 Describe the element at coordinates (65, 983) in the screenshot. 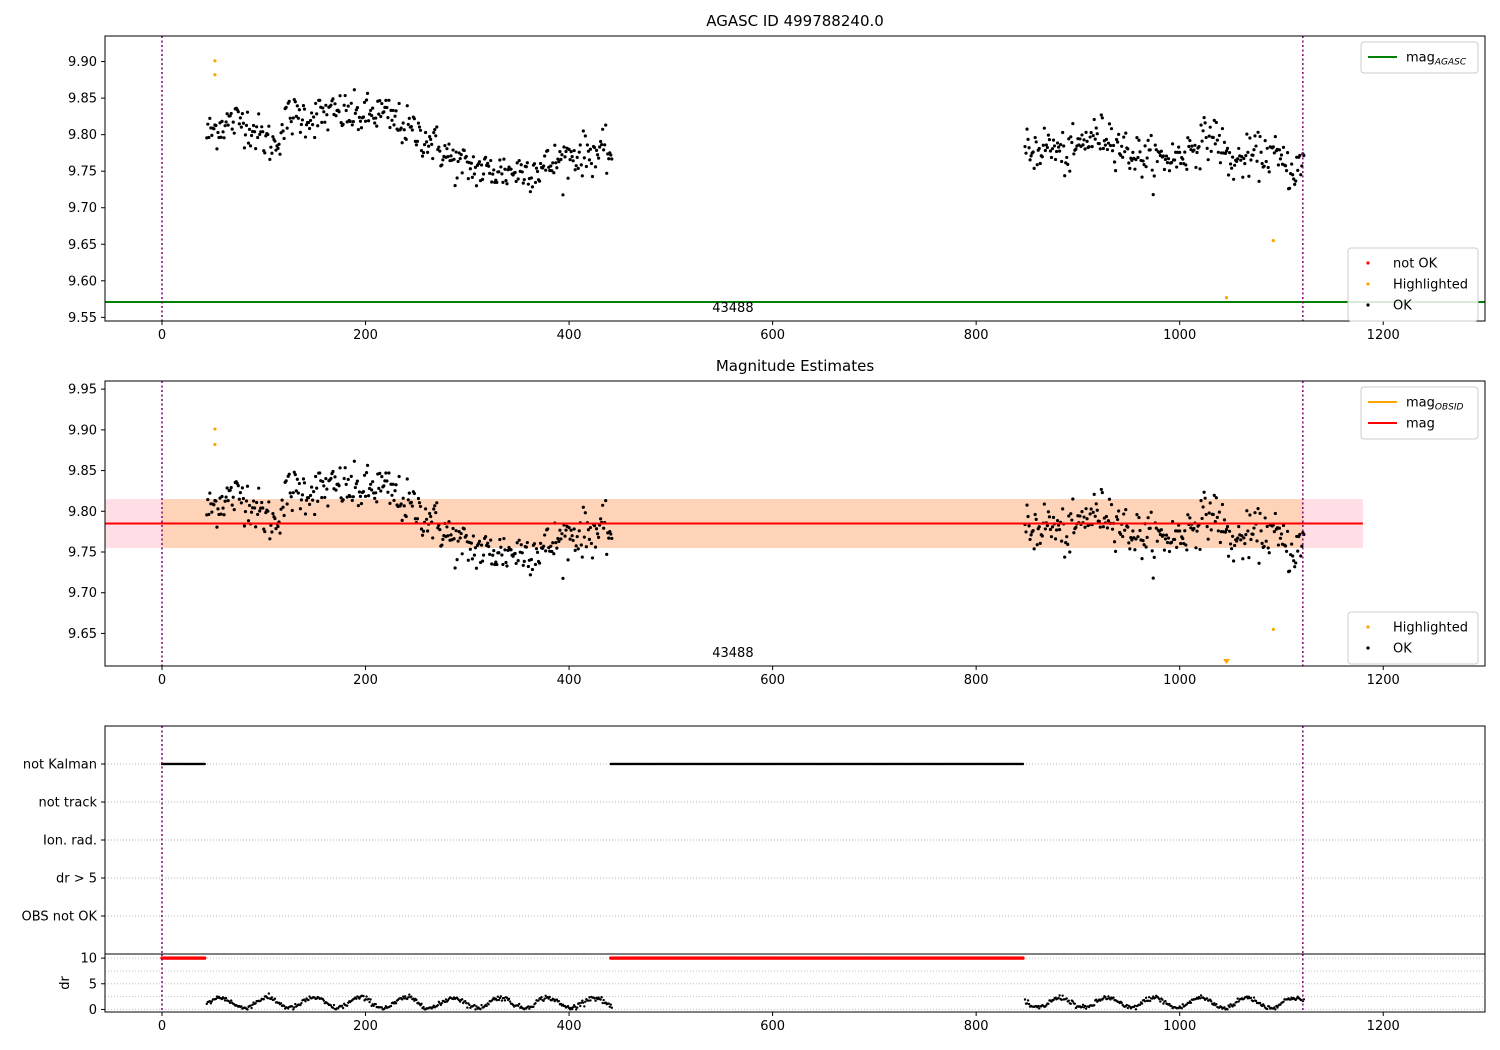

I see `panel4-ylabel: dr` at that location.